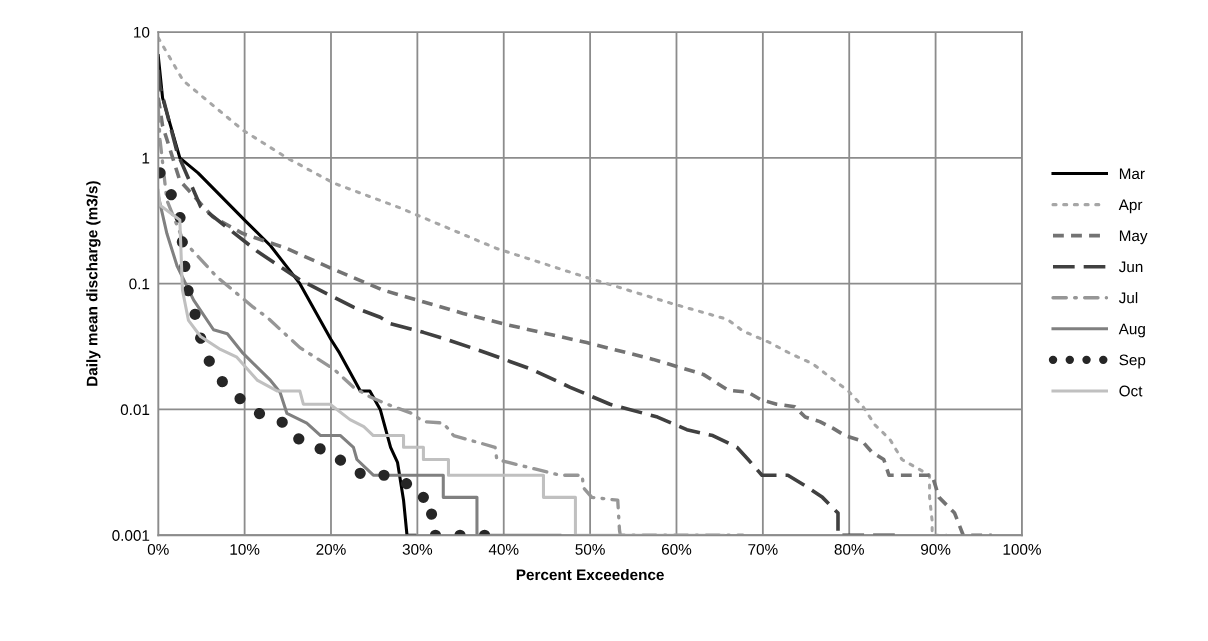 Image resolution: width=1208 pixels, height=641 pixels. I want to click on legend-label: May, so click(1133, 237).